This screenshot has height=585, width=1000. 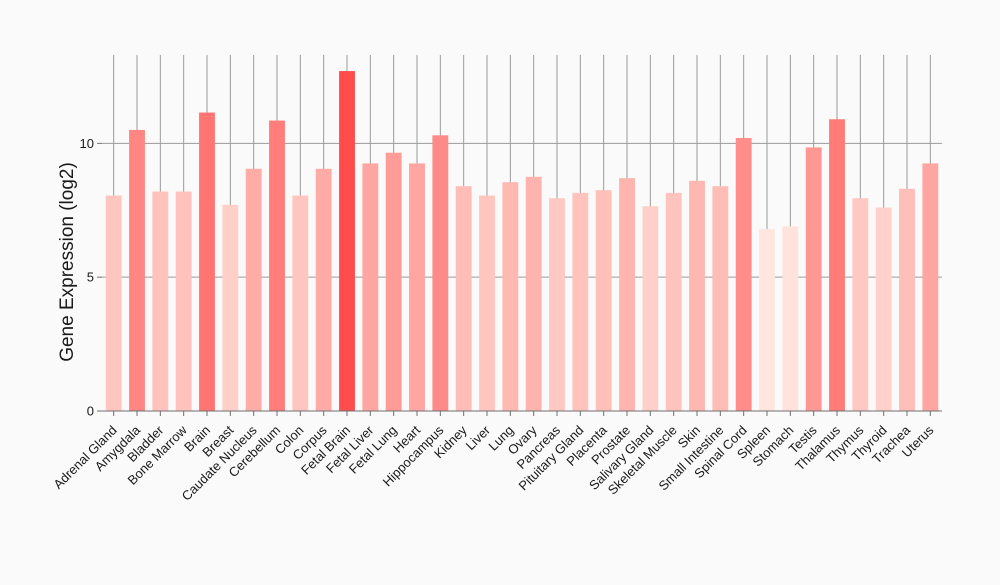 What do you see at coordinates (627, 294) in the screenshot?
I see `bar-prostate` at bounding box center [627, 294].